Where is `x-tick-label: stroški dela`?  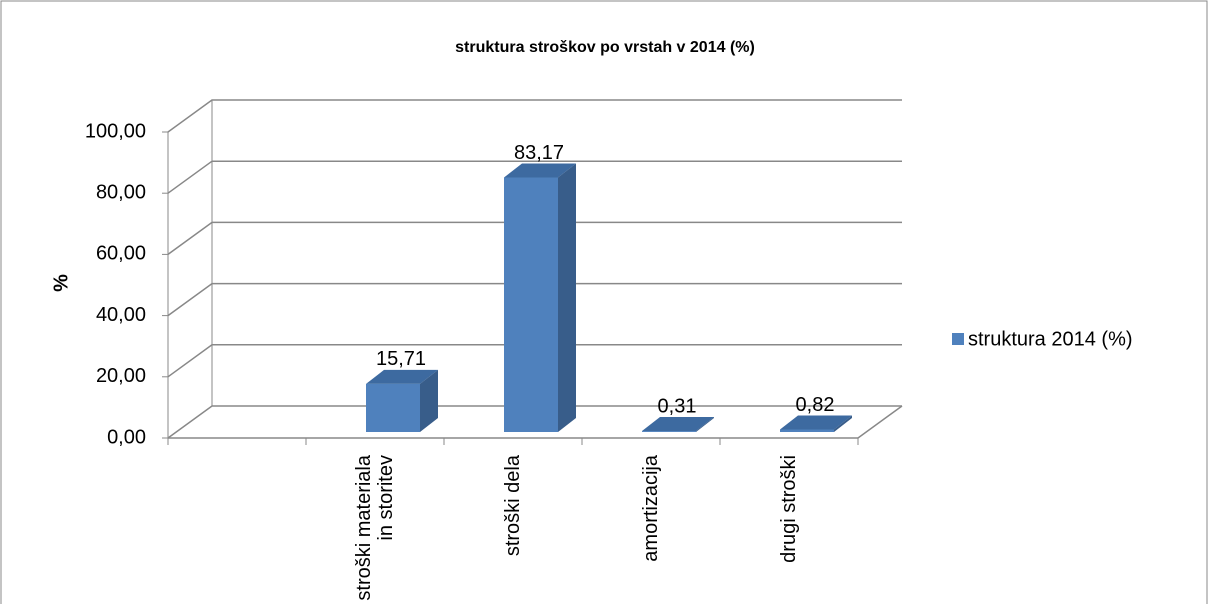 x-tick-label: stroški dela is located at coordinates (513, 506).